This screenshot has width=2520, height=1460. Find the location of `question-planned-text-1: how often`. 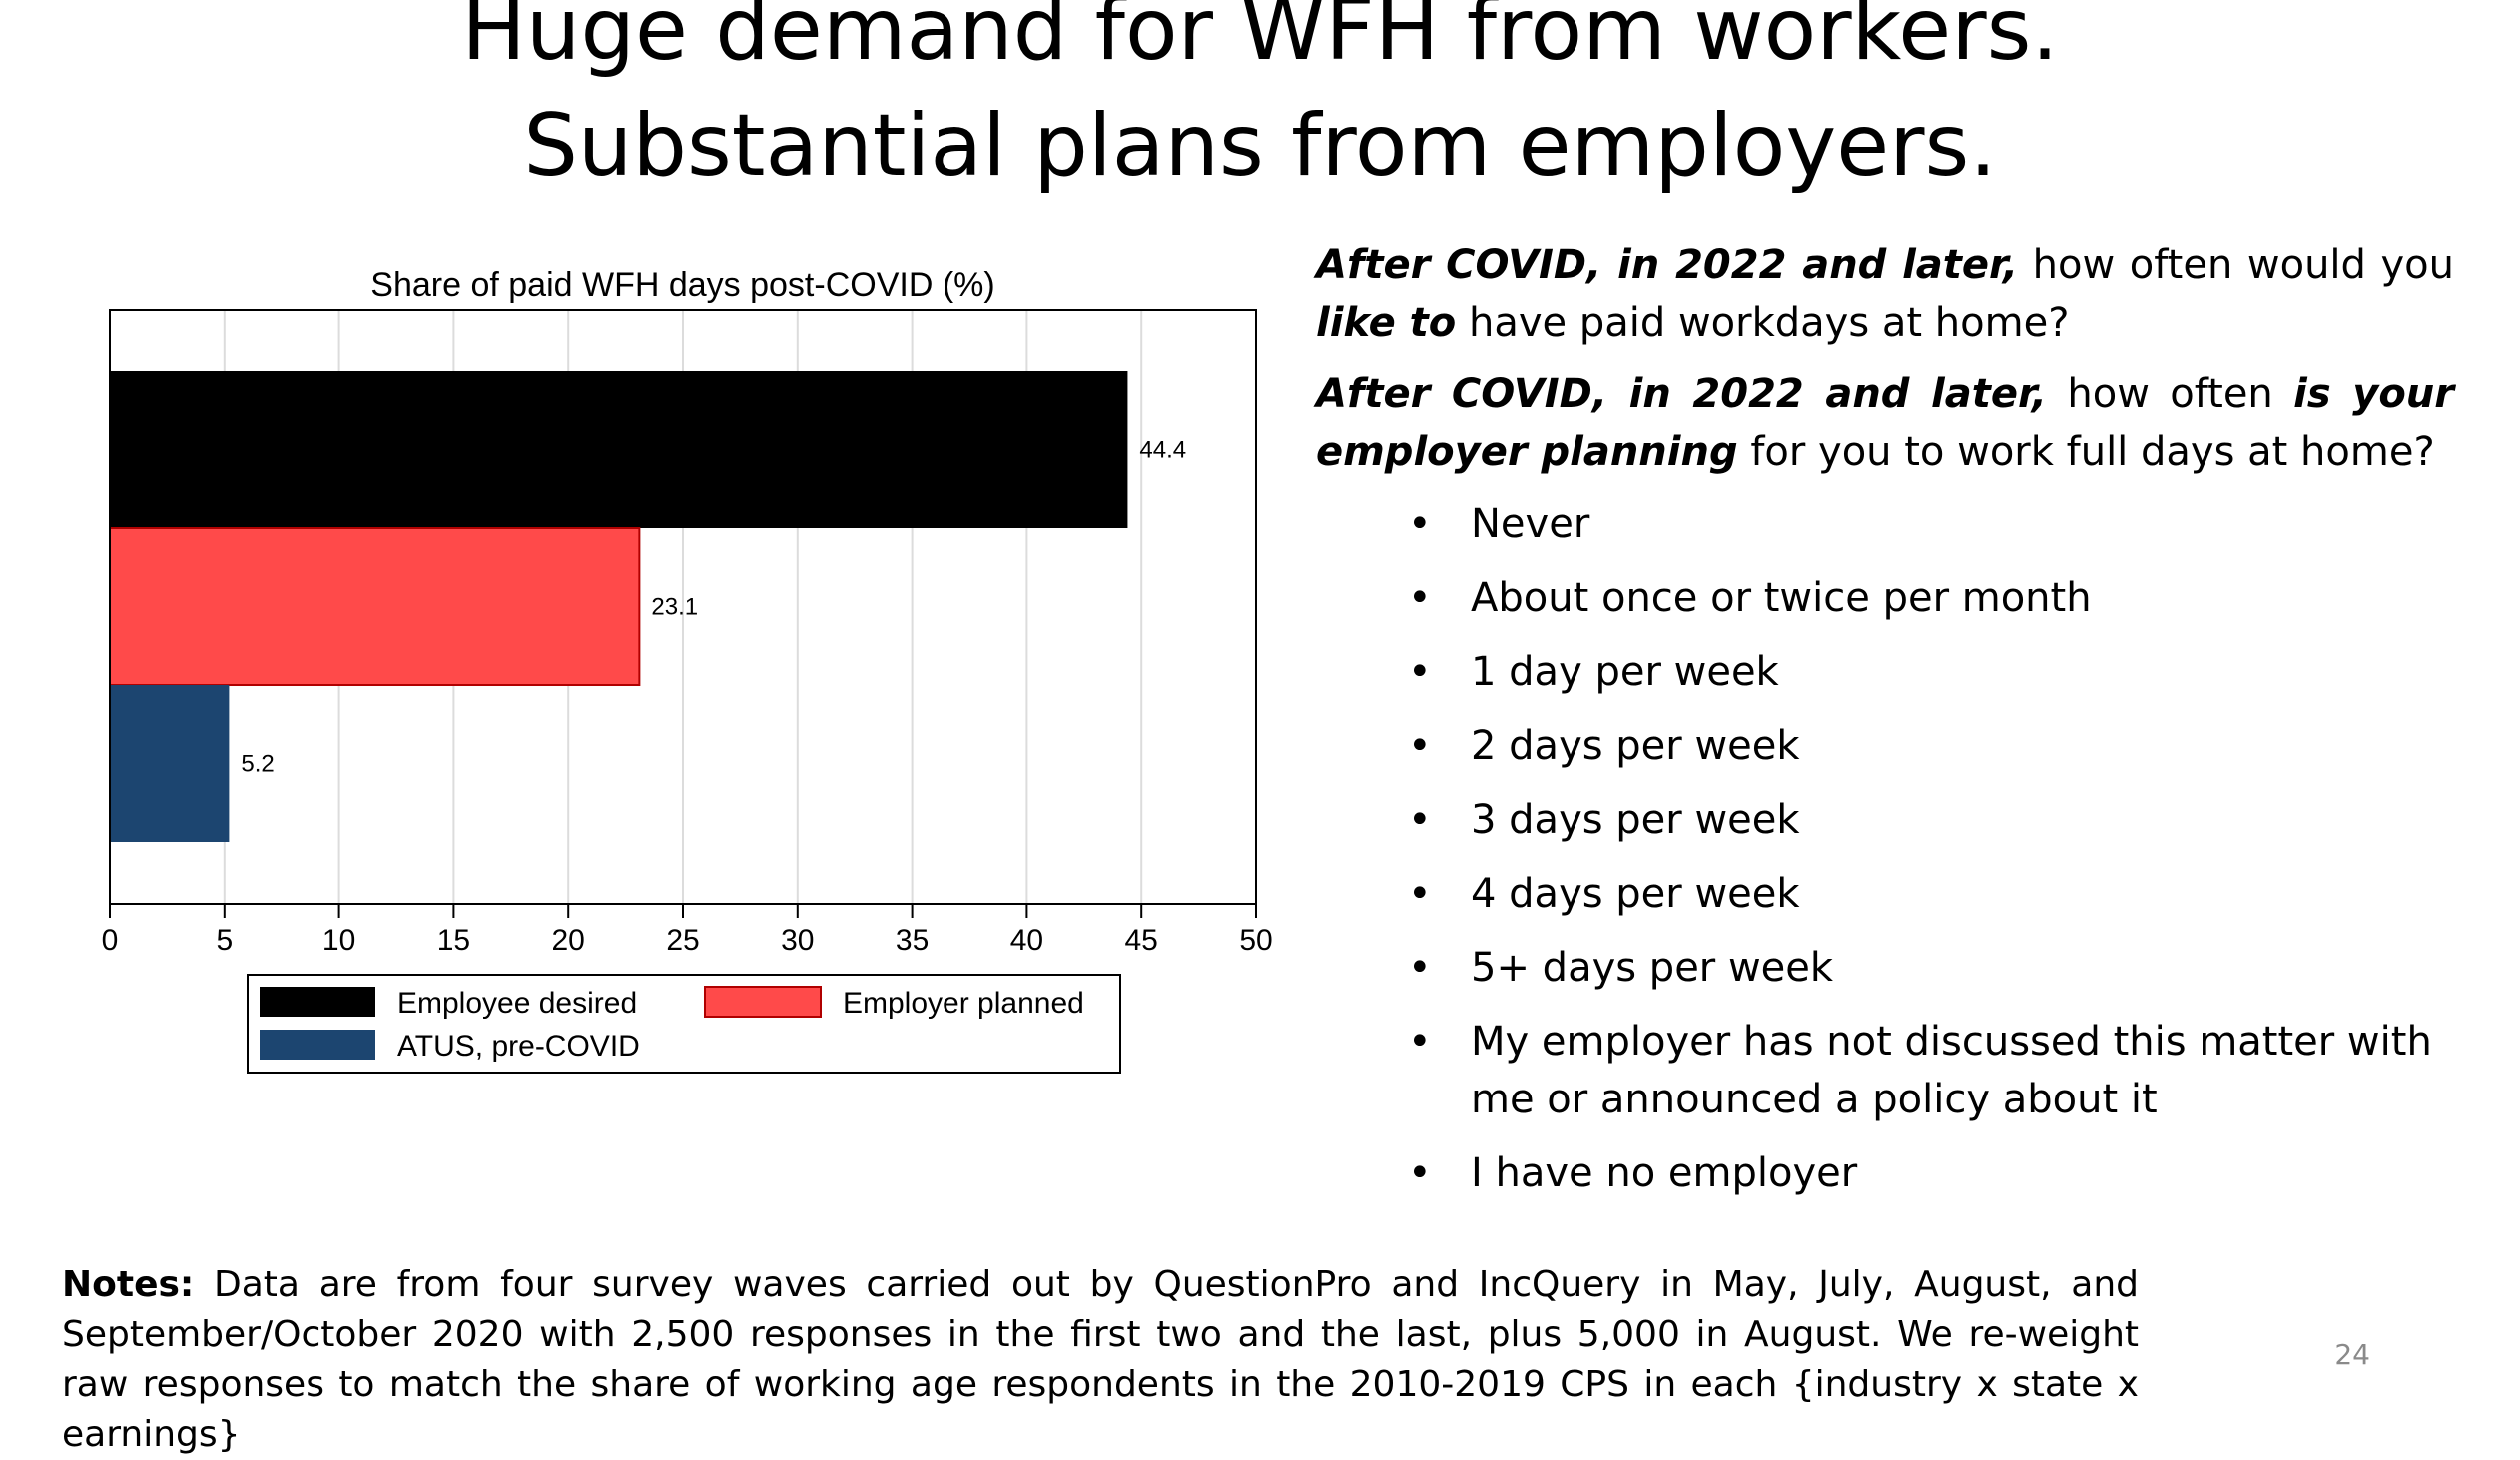

question-planned-text-1: how often is located at coordinates (2170, 394).